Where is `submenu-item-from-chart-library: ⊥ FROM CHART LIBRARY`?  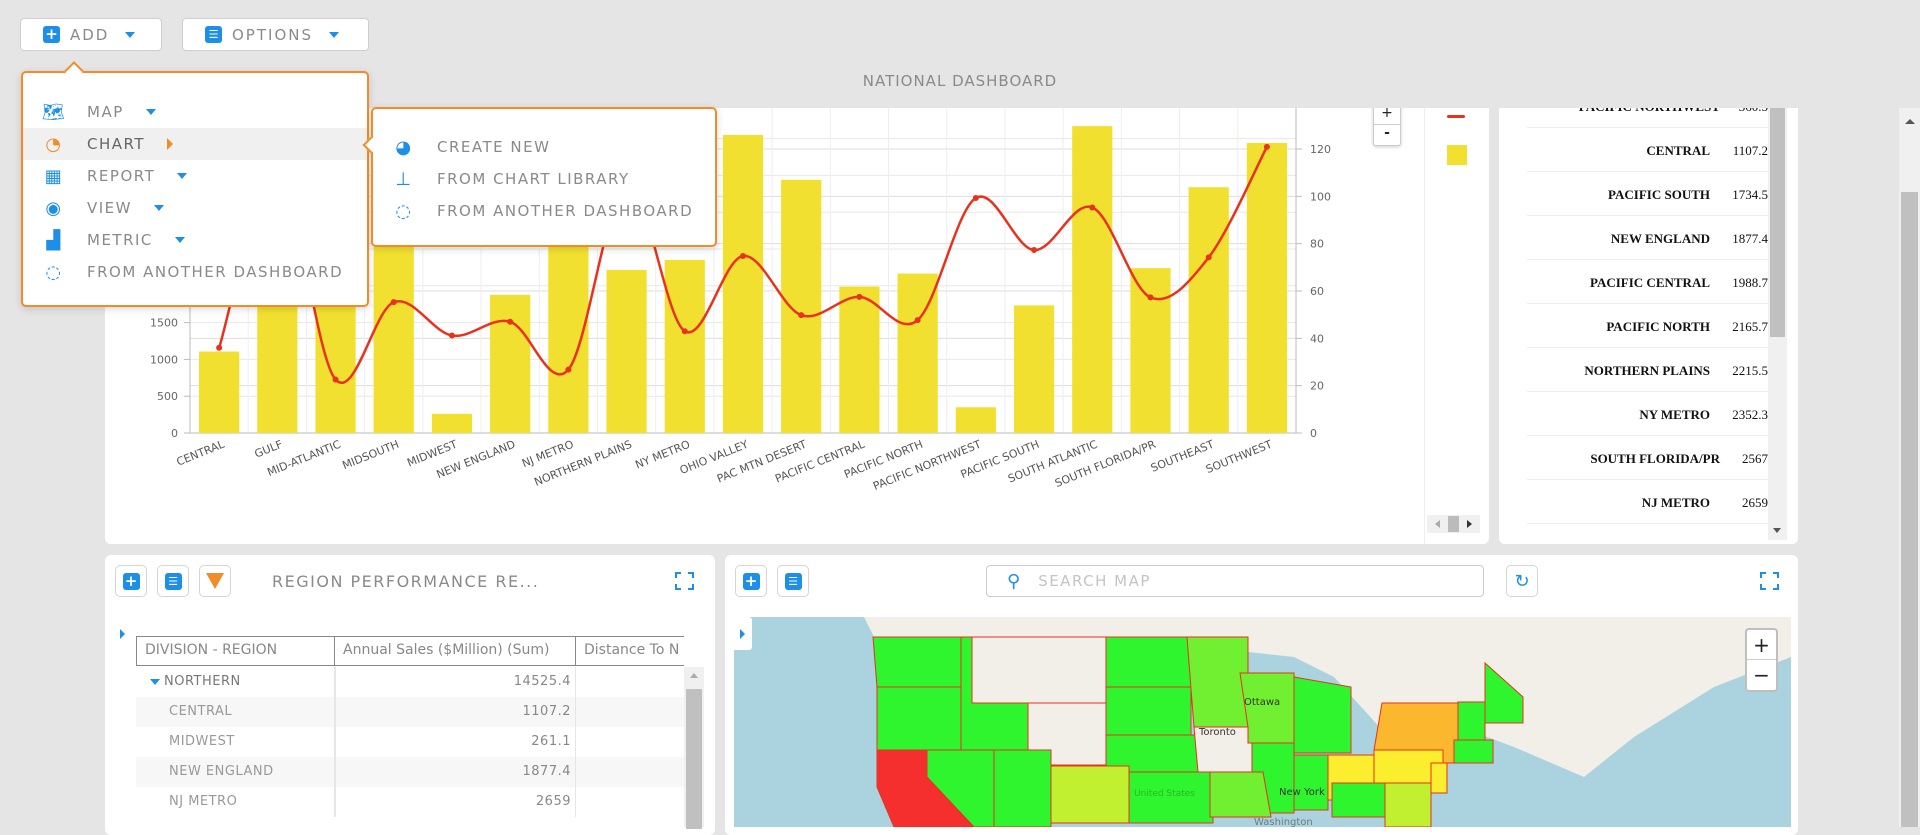
submenu-item-from-chart-library: ⊥ FROM CHART LIBRARY is located at coordinates (544, 179).